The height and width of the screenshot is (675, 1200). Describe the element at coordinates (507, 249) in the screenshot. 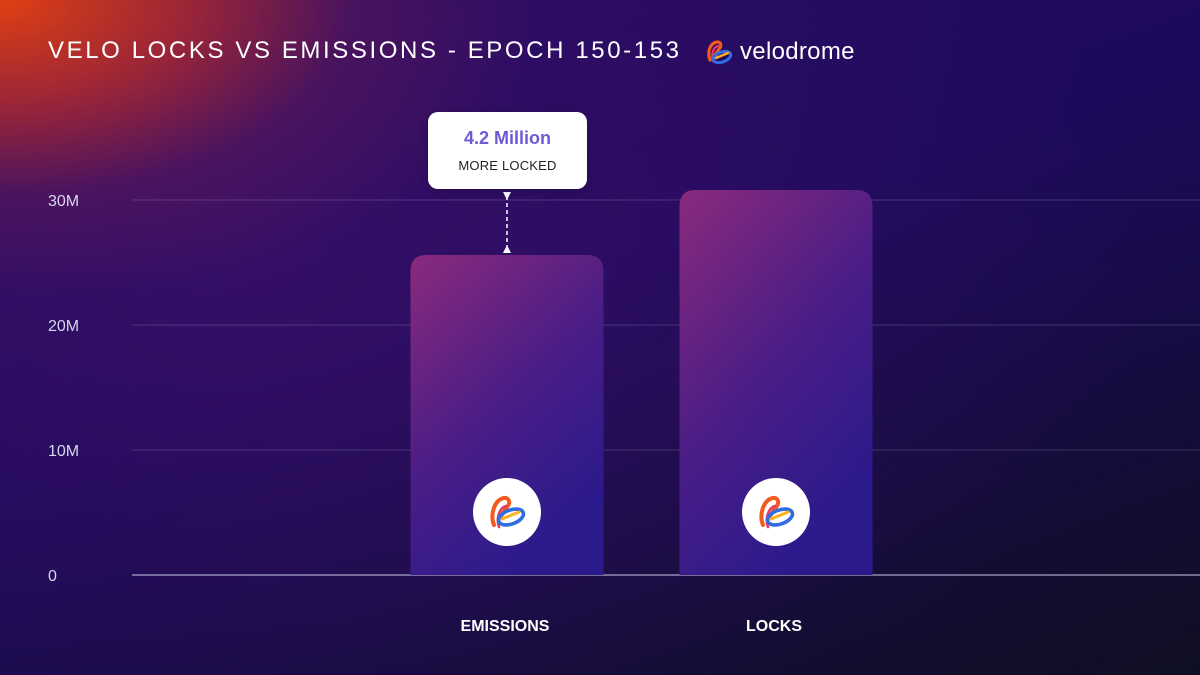

I see `annotation-arrow-bottom` at that location.